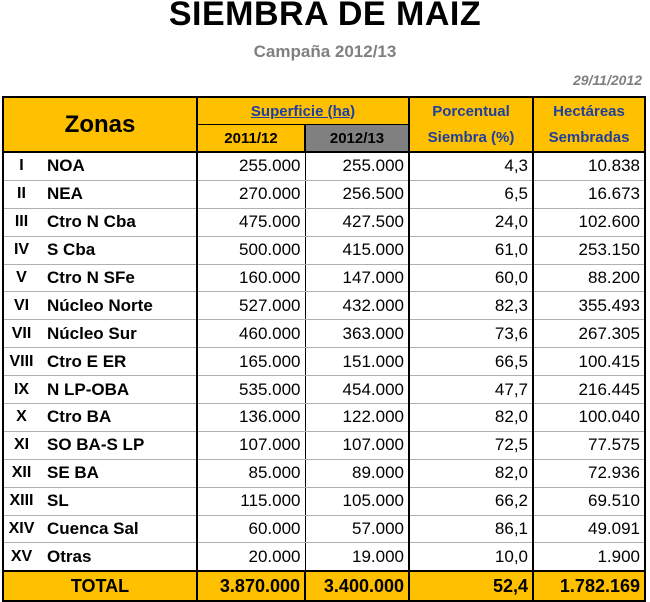  I want to click on zone-number: II, so click(20, 194).